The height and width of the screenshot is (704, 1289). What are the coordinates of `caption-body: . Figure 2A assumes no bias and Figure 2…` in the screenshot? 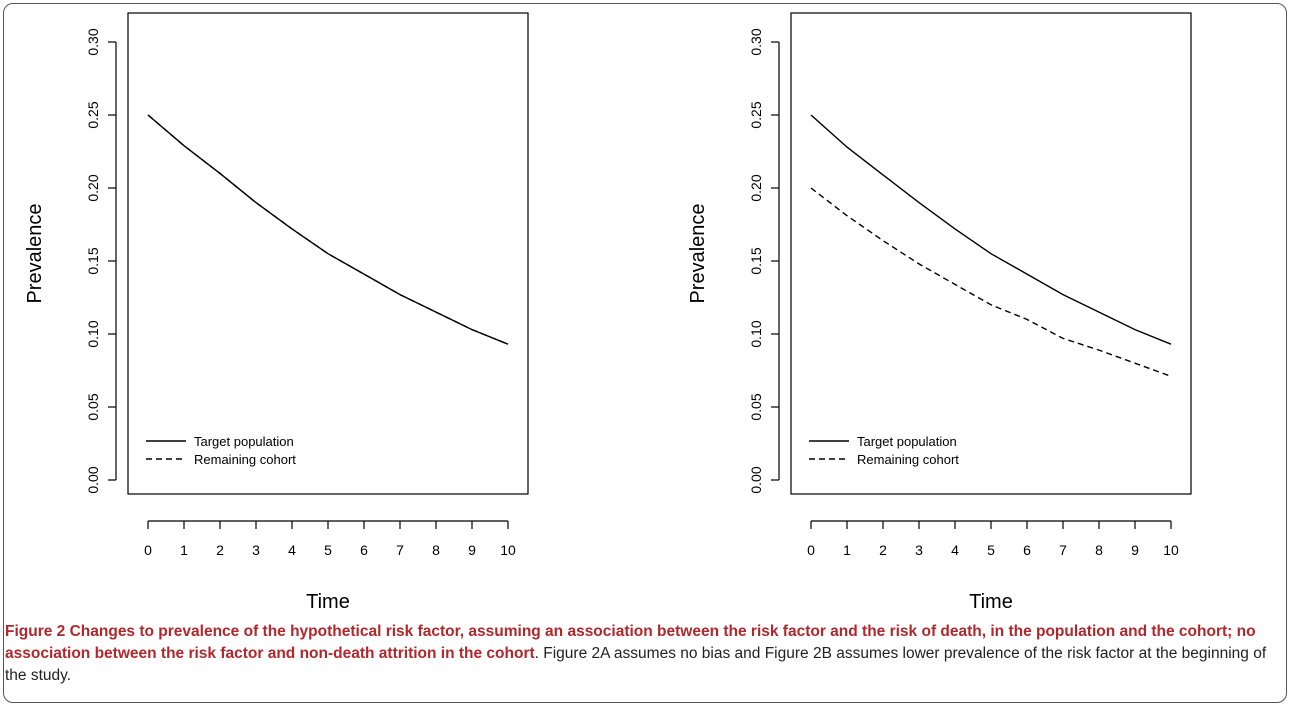 It's located at (636, 664).